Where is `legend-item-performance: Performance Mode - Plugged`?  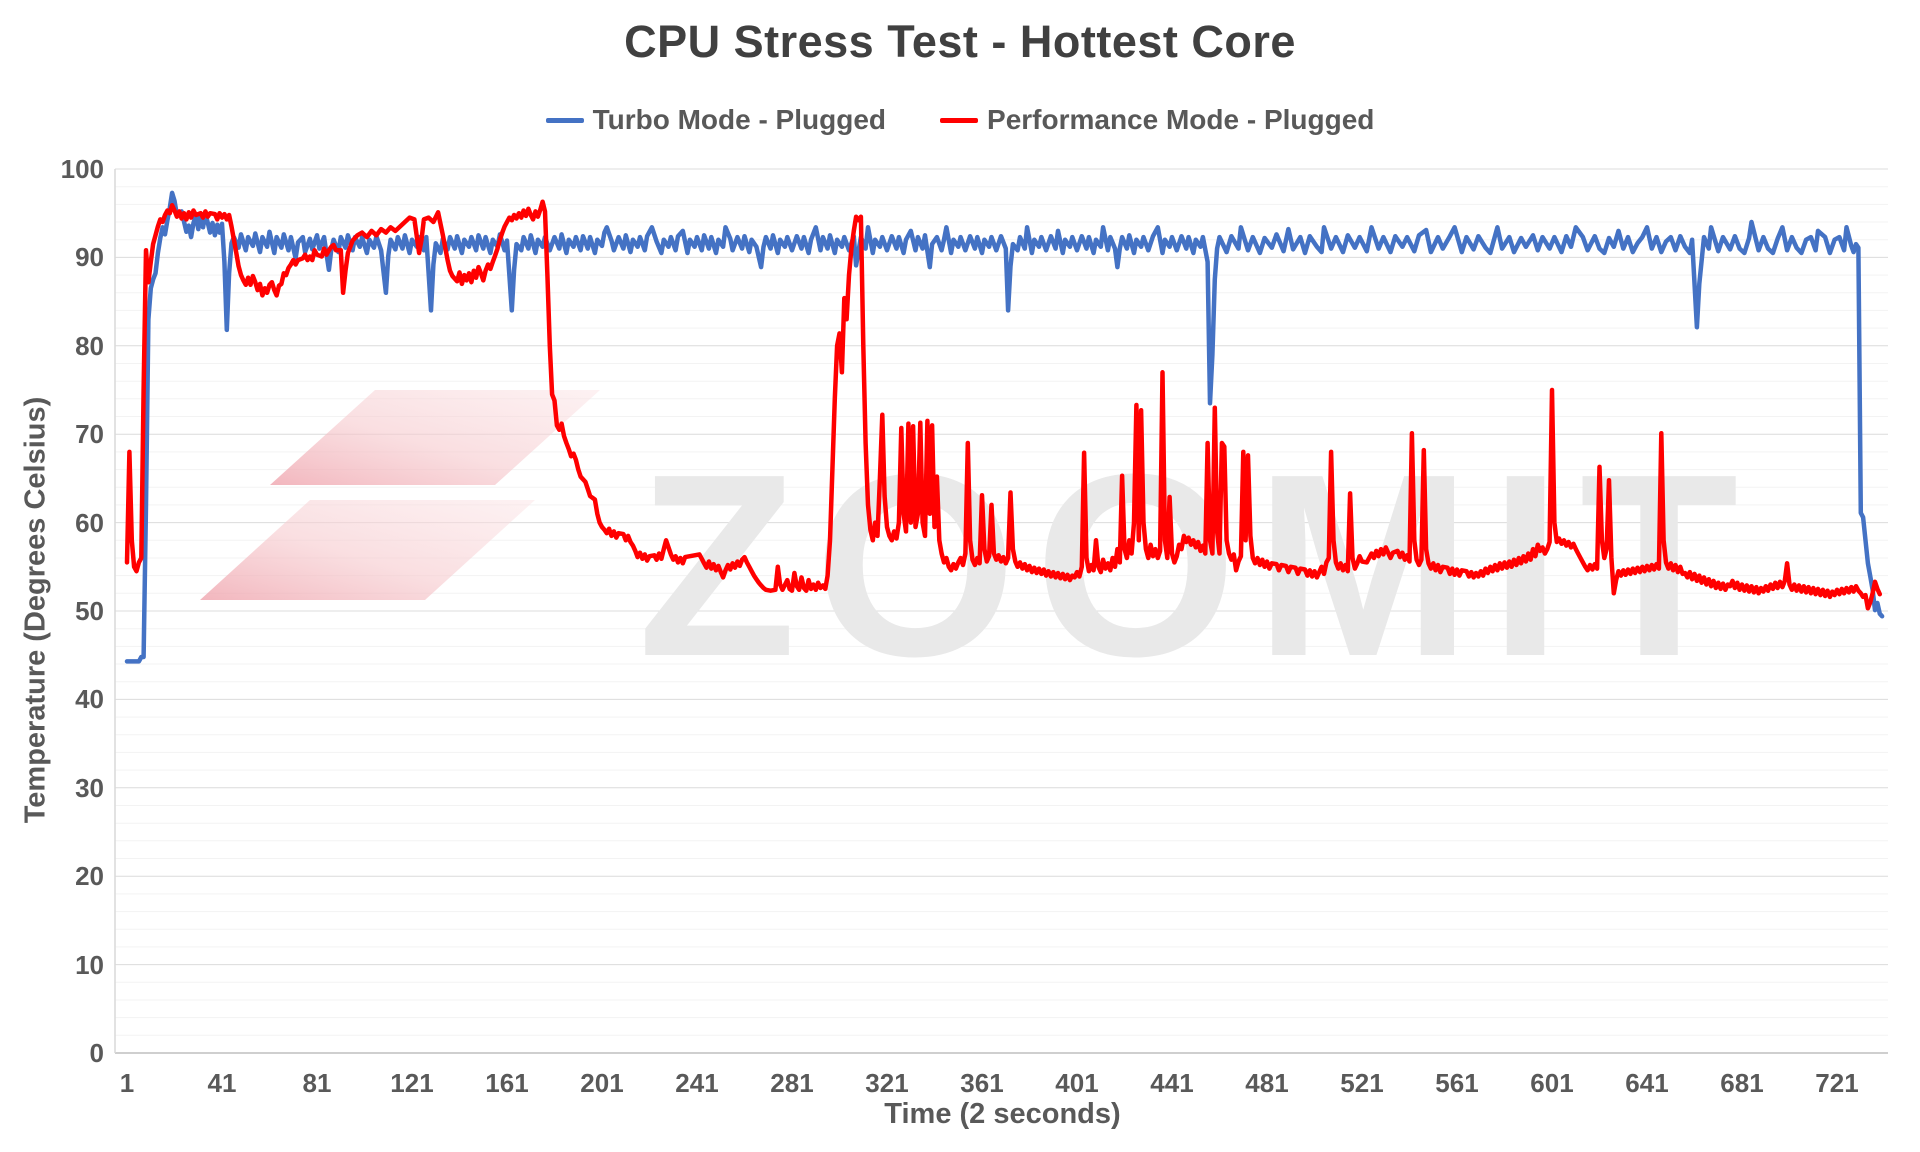 legend-item-performance: Performance Mode - Plugged is located at coordinates (1157, 120).